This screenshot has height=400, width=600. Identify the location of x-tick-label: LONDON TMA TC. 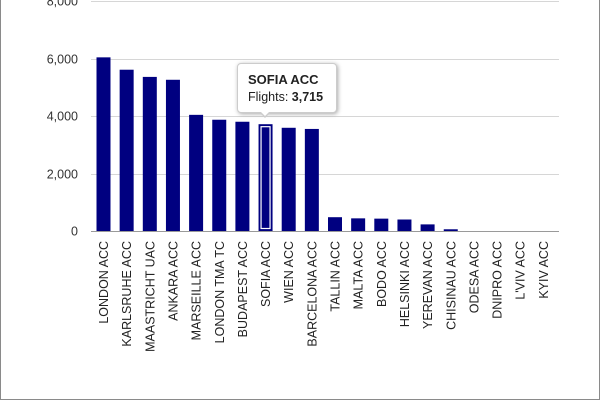
(220, 292).